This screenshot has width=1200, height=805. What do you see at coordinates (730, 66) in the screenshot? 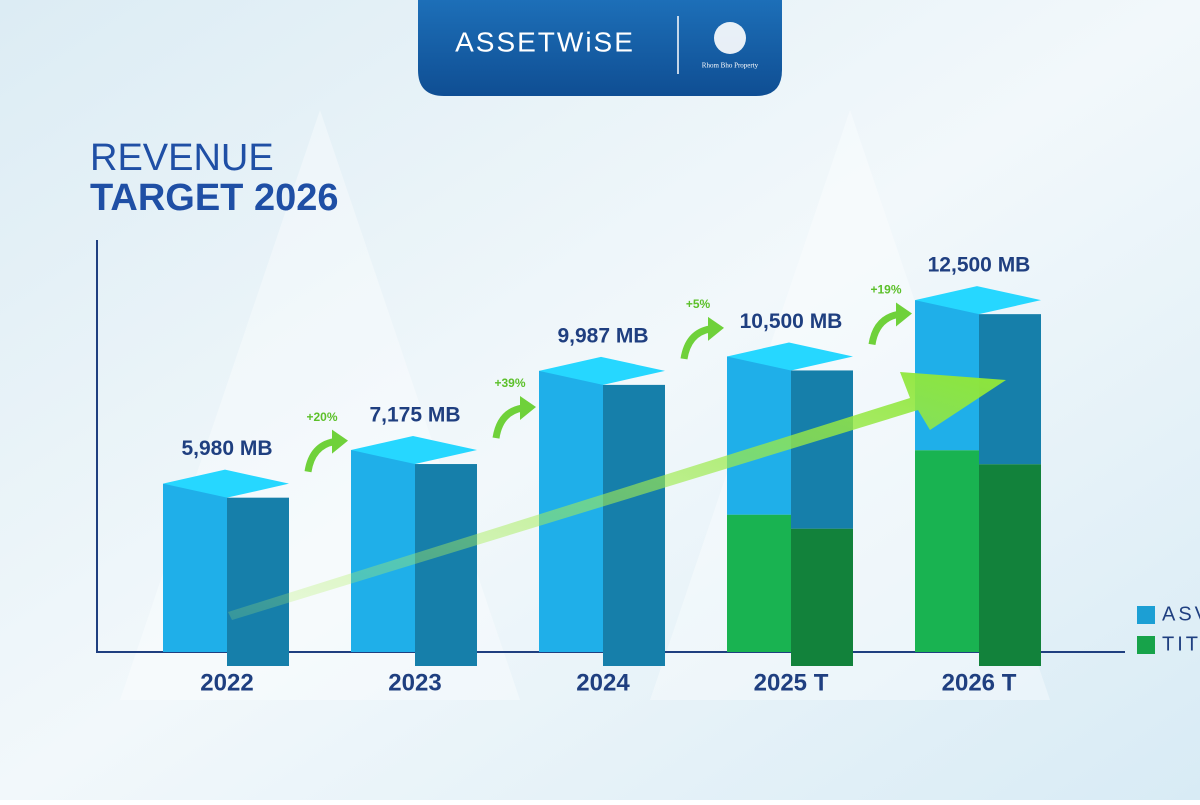
I see `partner-name: Rhom Bho Property` at bounding box center [730, 66].